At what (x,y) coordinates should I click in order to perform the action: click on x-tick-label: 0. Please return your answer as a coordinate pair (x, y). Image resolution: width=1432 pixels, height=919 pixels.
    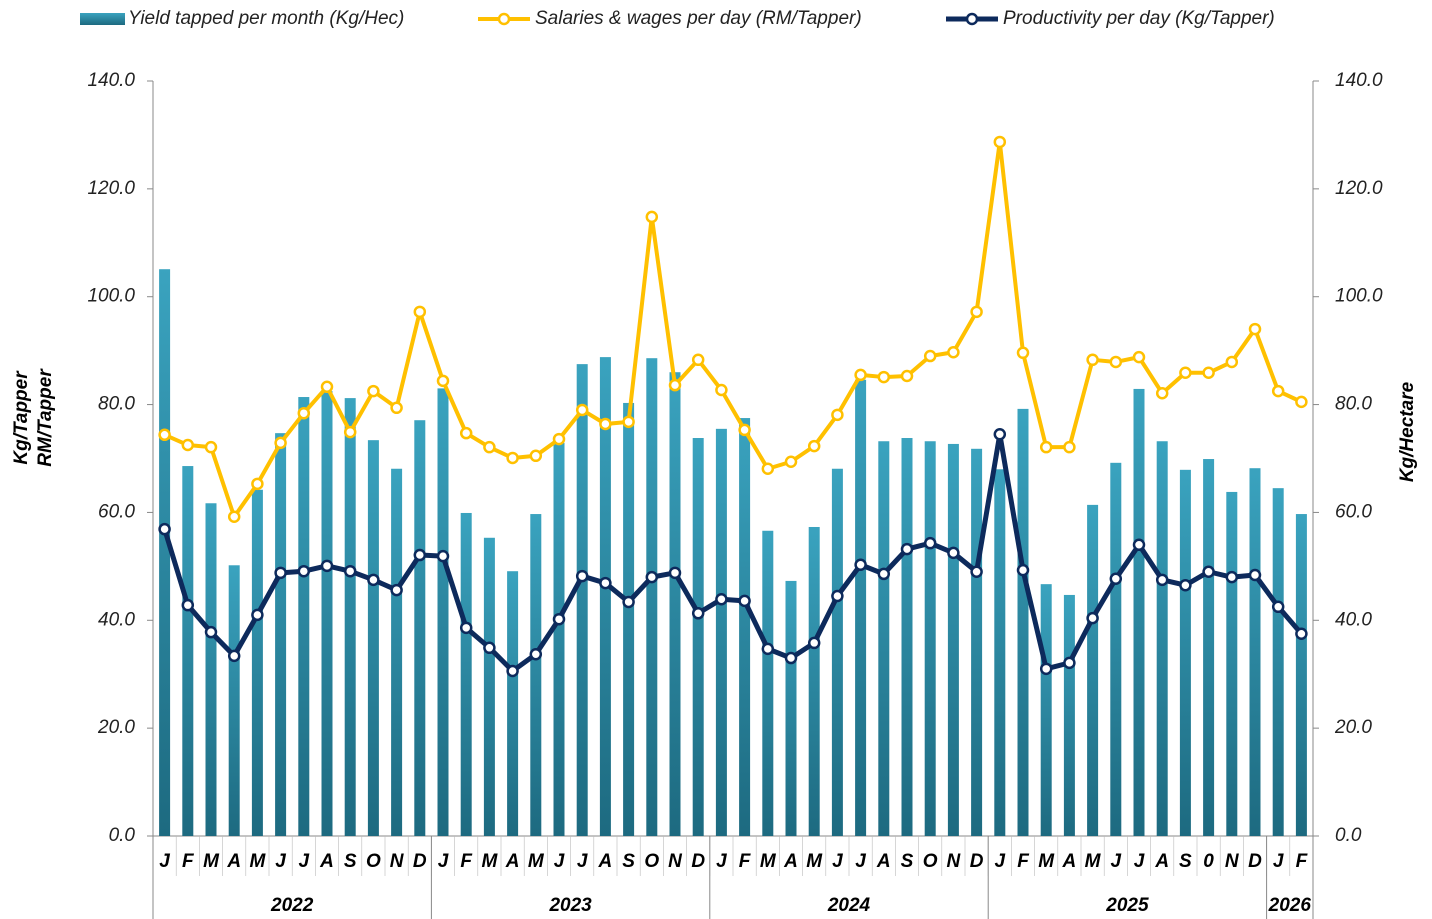
    Looking at the image, I should click on (1208, 861).